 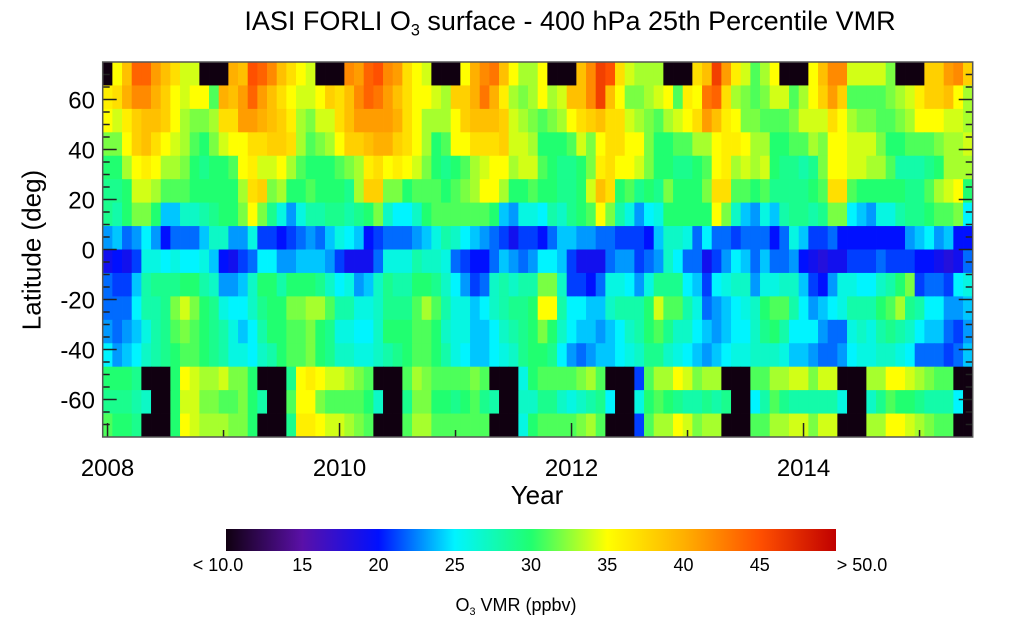 What do you see at coordinates (571, 468) in the screenshot?
I see `x-tick-label: 2012` at bounding box center [571, 468].